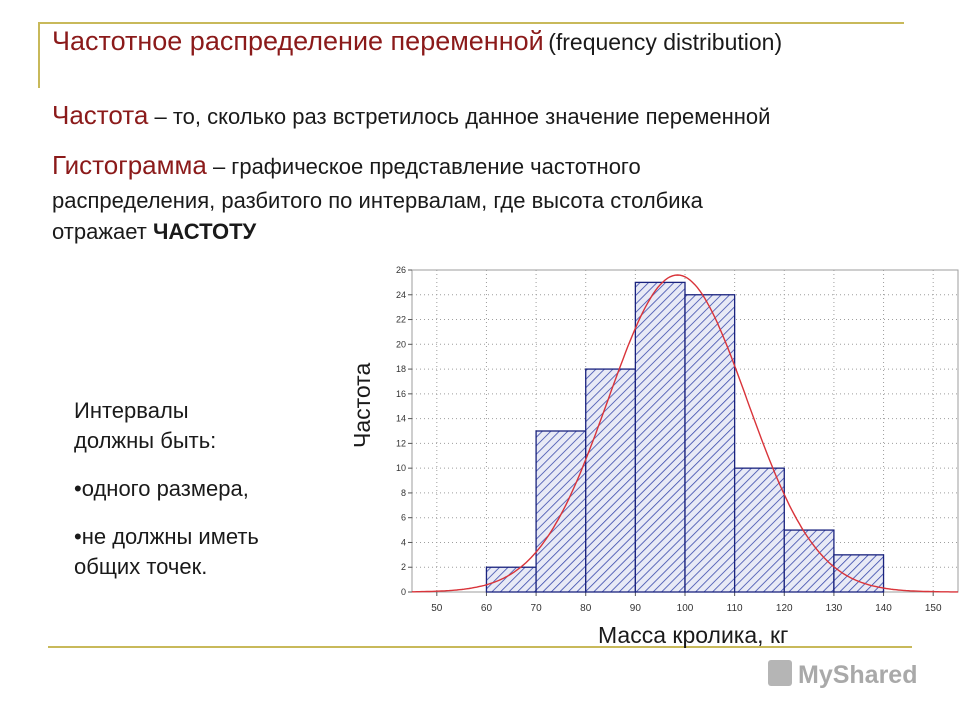 The width and height of the screenshot is (960, 720). What do you see at coordinates (161, 488) in the screenshot?
I see `note-bullet-1: •одного размера,` at bounding box center [161, 488].